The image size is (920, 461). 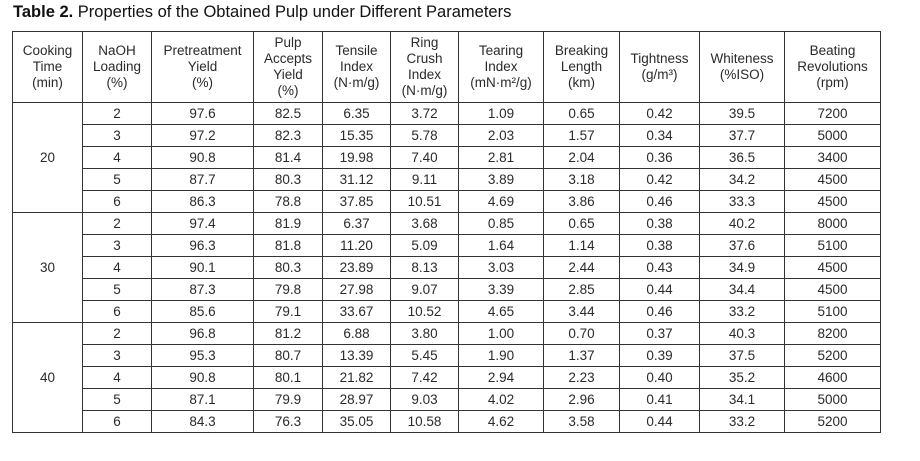 What do you see at coordinates (742, 289) in the screenshot?
I see `table-cell: 34.4` at bounding box center [742, 289].